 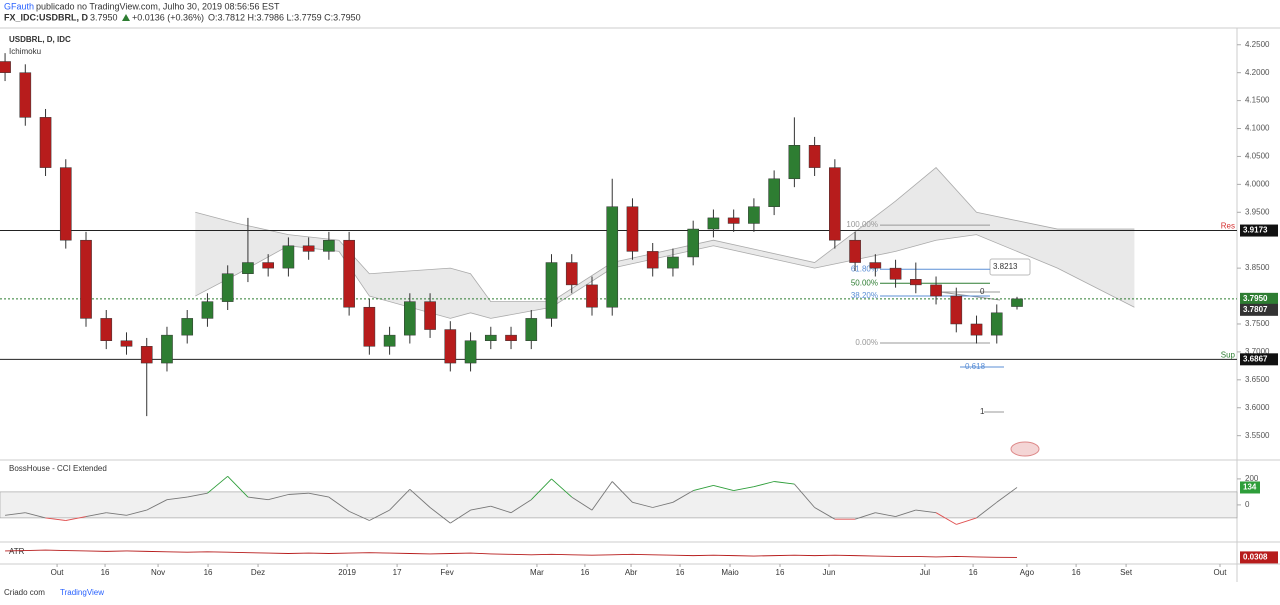 I want to click on band, so click(x=619, y=505).